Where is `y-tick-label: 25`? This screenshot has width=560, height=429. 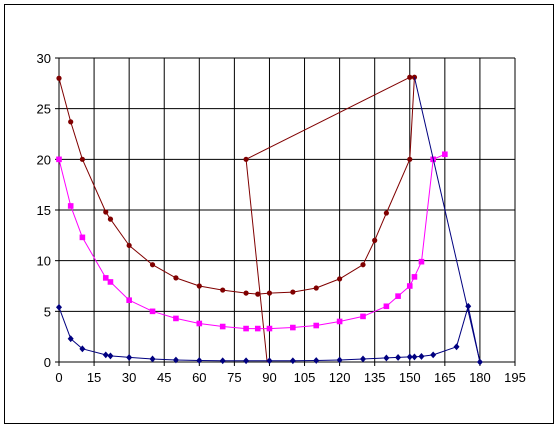
y-tick-label: 25 is located at coordinates (44, 109).